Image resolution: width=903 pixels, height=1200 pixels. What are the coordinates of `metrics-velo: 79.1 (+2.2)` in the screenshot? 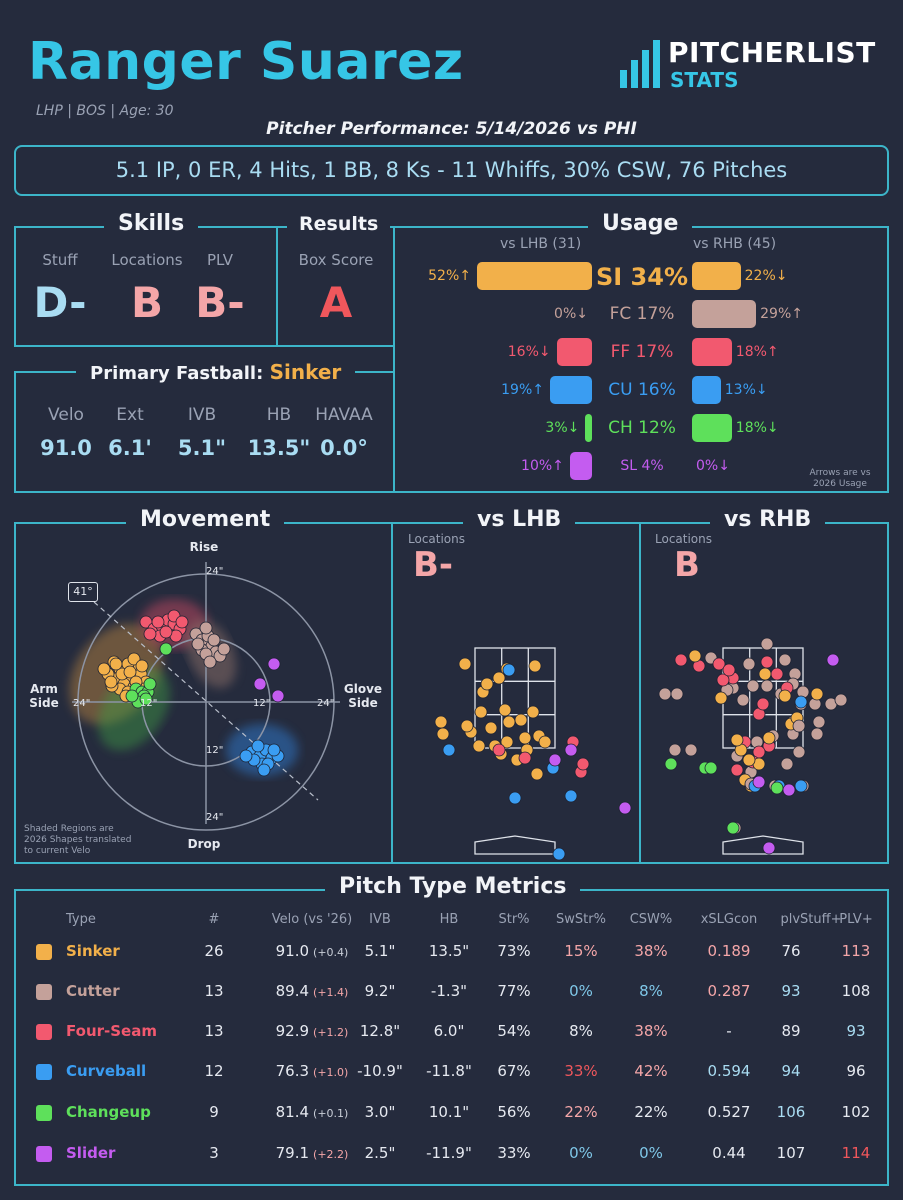 It's located at (312, 1153).